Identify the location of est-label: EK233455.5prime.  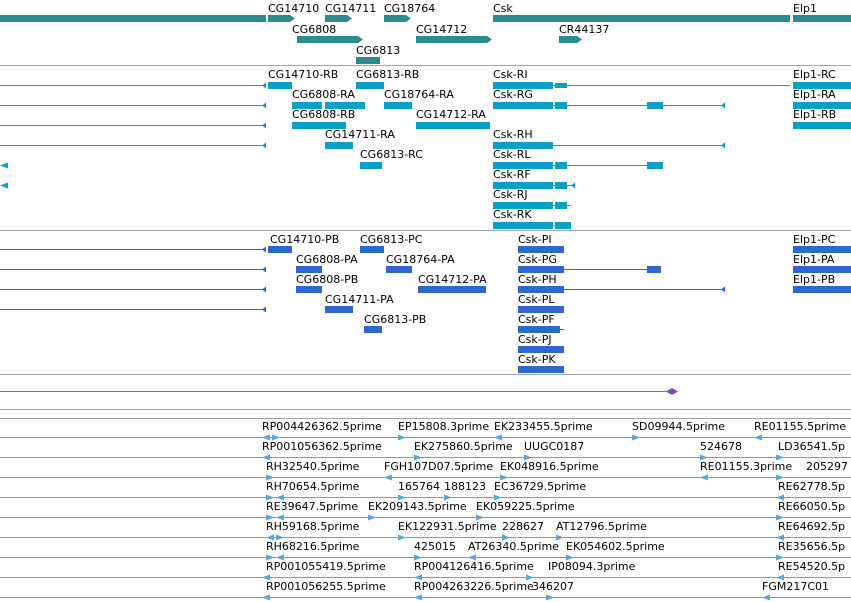
(543, 426).